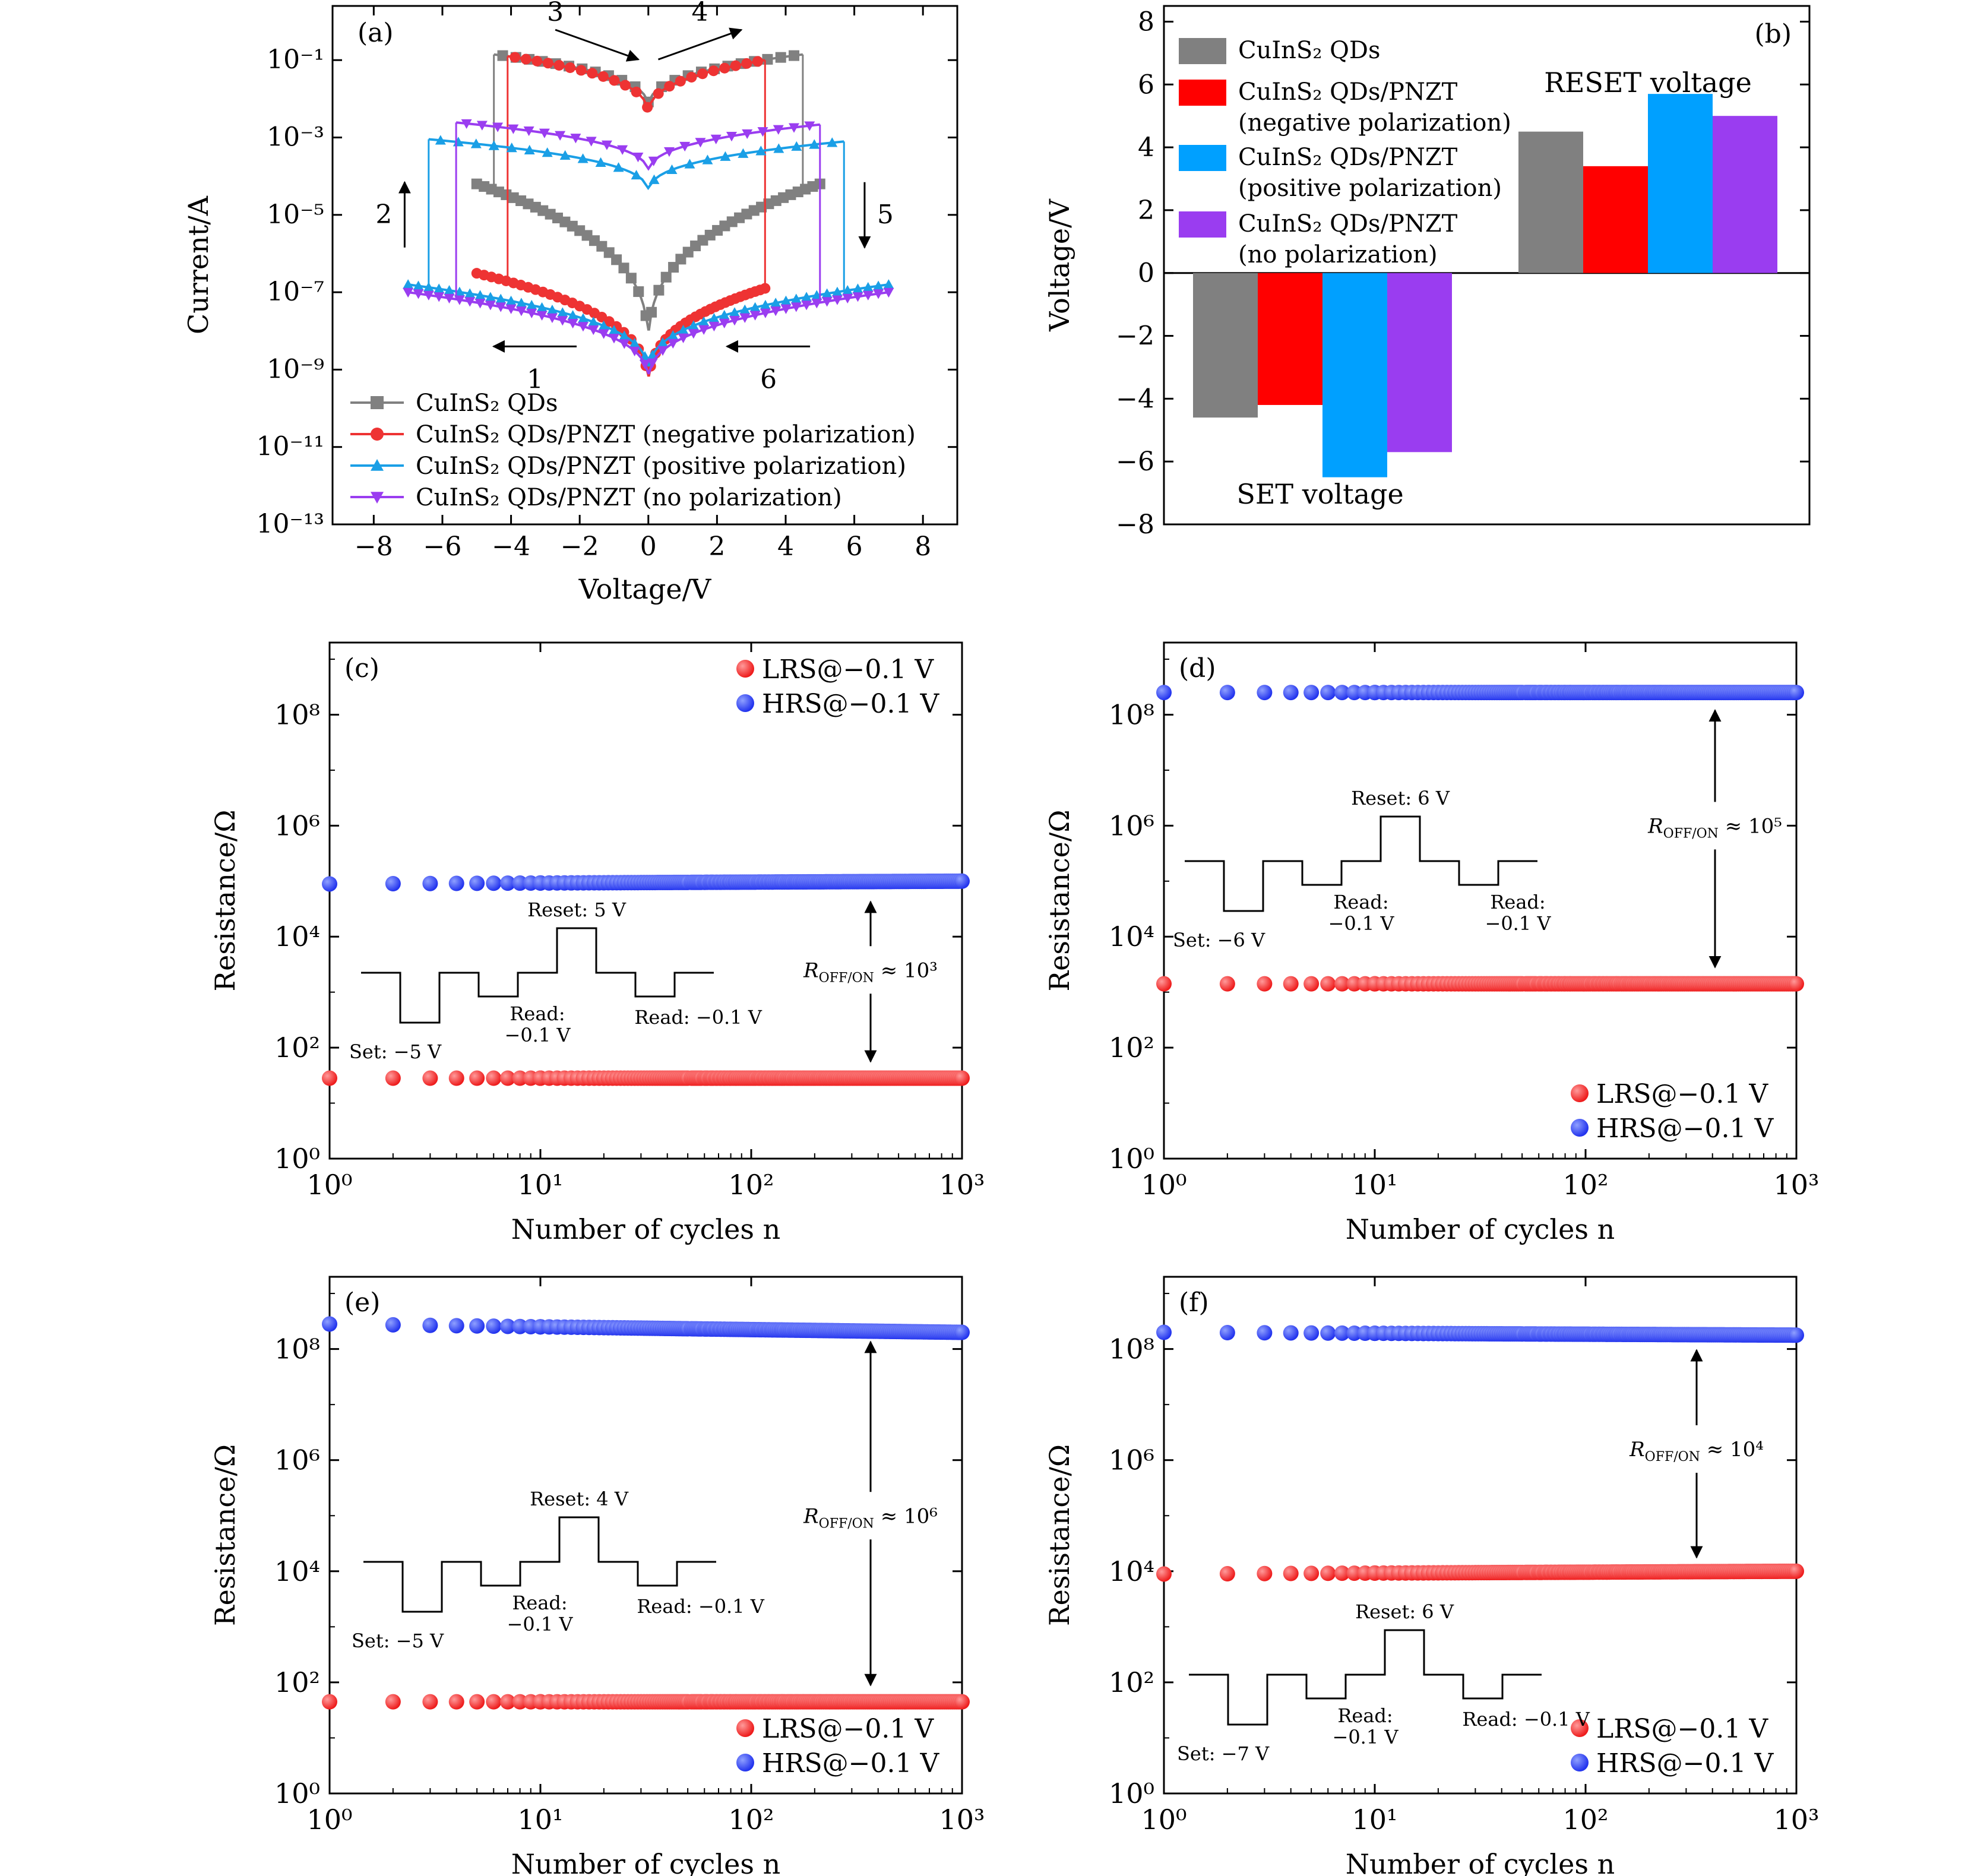  Describe the element at coordinates (535, 379) in the screenshot. I see `annotation-label: 1` at that location.